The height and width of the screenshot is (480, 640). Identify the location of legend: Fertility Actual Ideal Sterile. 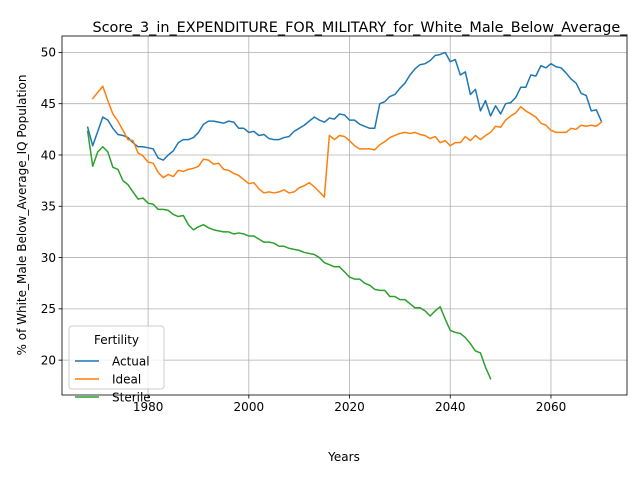
(116, 364).